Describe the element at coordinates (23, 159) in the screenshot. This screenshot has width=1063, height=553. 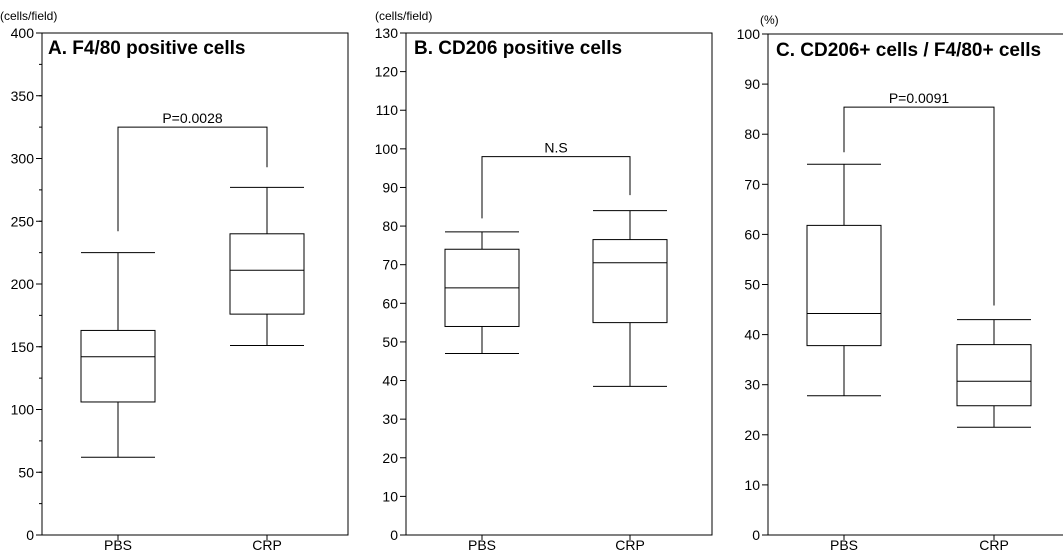
I see `y-tick-label: 300` at that location.